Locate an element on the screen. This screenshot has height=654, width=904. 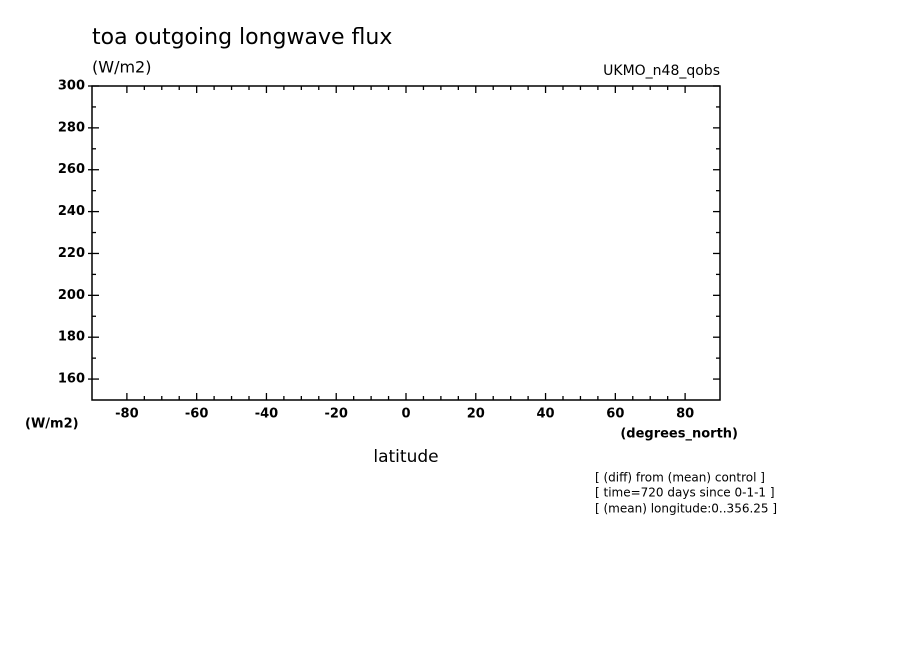
x-tick-label: 0 is located at coordinates (405, 414).